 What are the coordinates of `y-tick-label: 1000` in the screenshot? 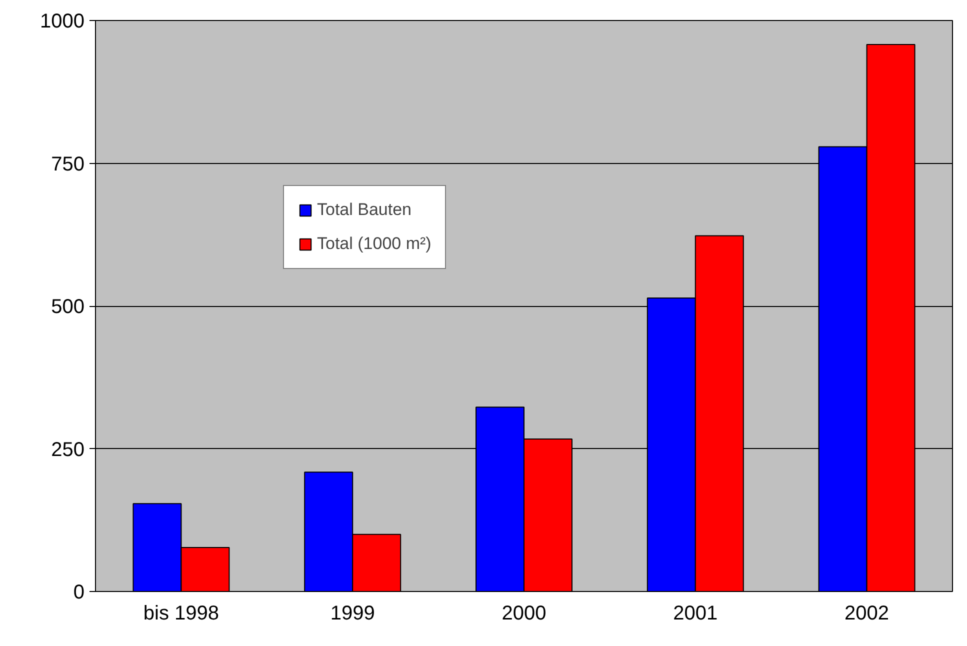 It's located at (62, 21).